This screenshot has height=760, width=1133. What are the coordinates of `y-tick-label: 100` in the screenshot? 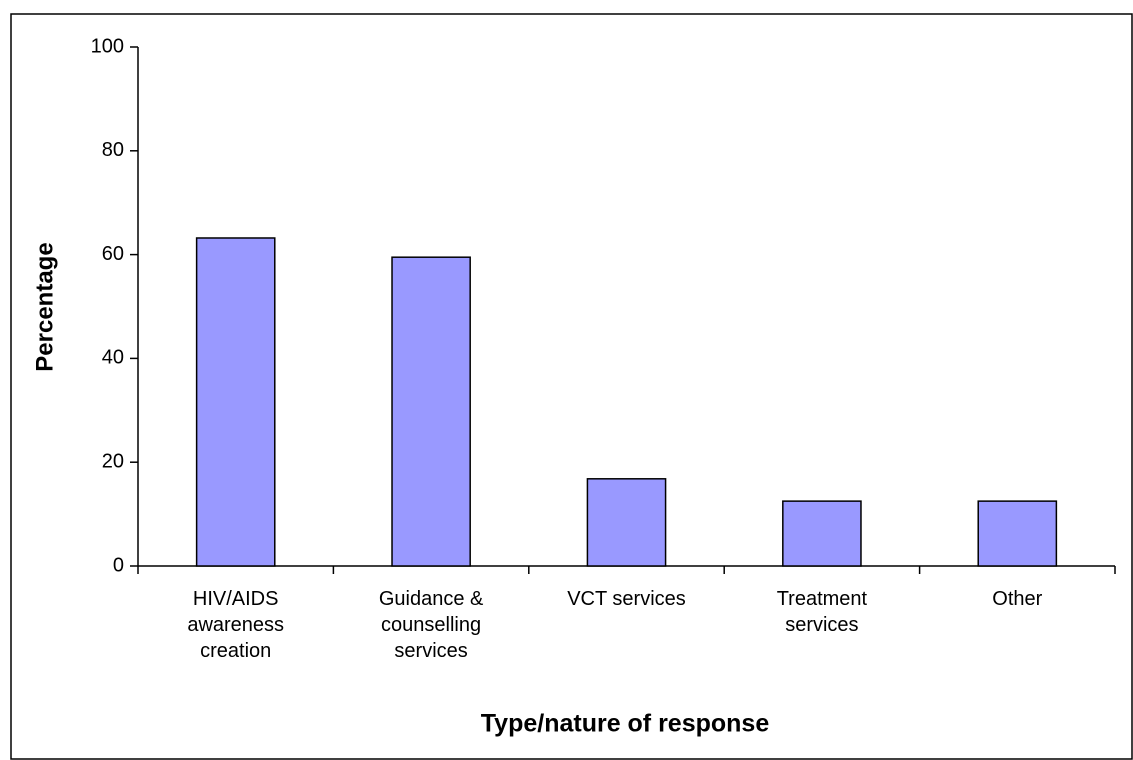 It's located at (107, 46).